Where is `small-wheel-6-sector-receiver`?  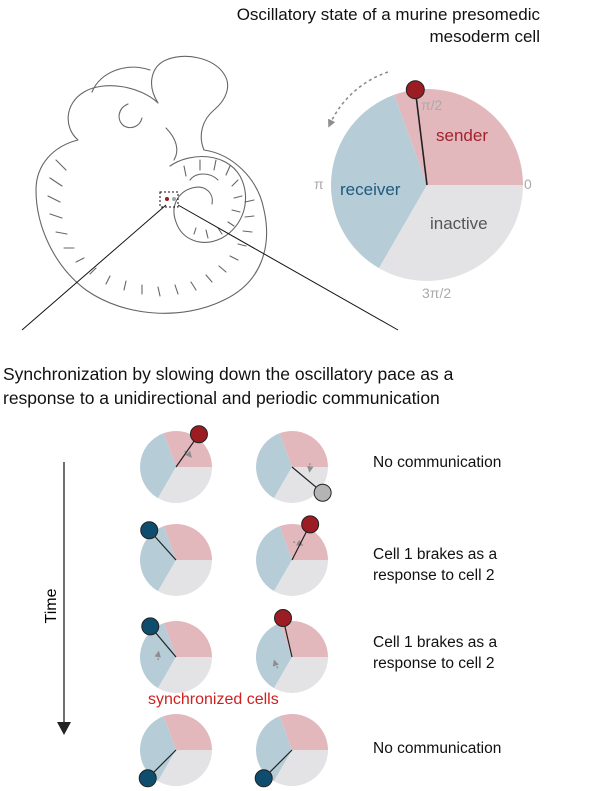
small-wheel-6-sector-receiver is located at coordinates (274, 656).